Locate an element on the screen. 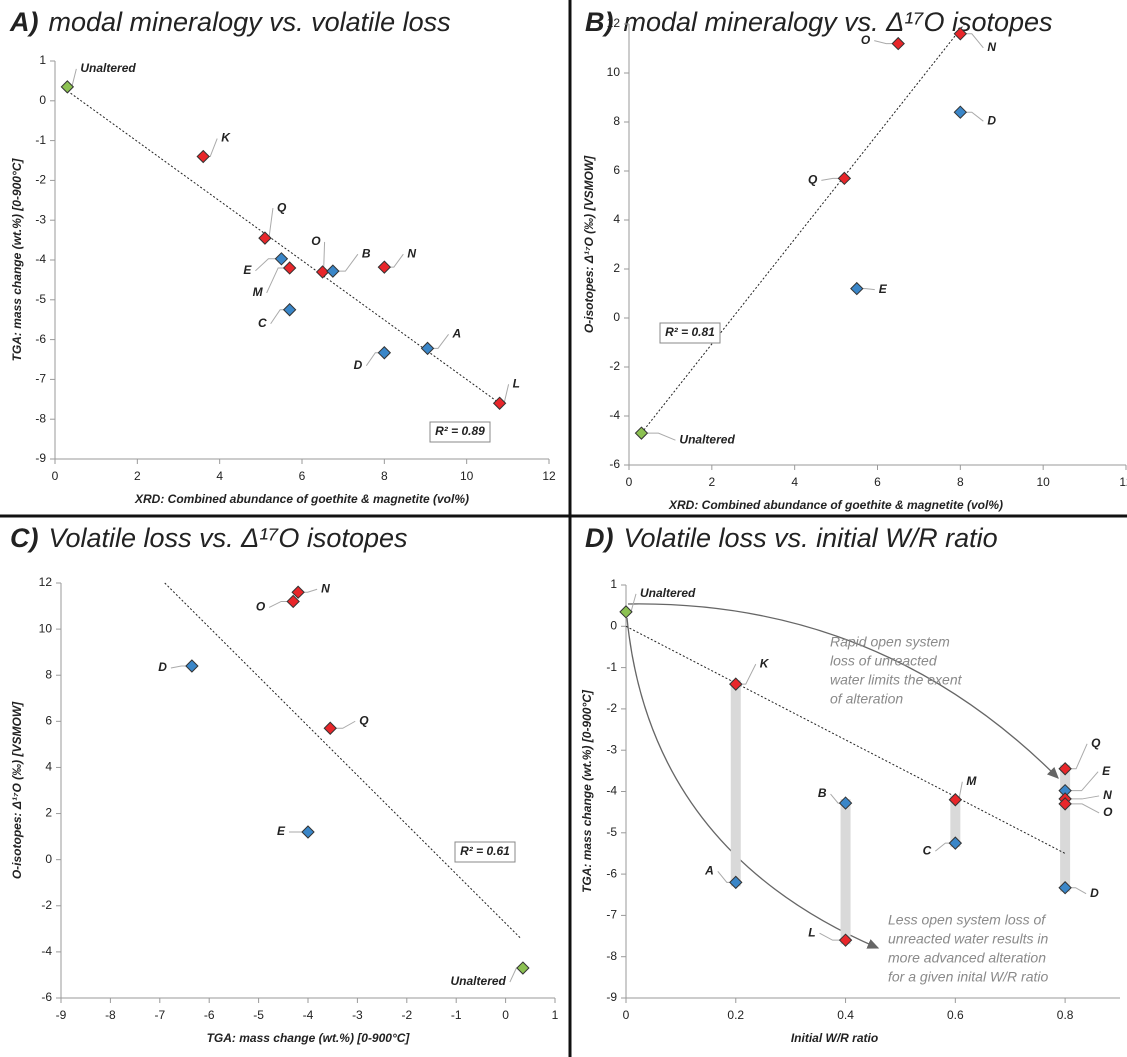 The height and width of the screenshot is (1057, 1127). annotation: Less open system loss of is located at coordinates (967, 920).